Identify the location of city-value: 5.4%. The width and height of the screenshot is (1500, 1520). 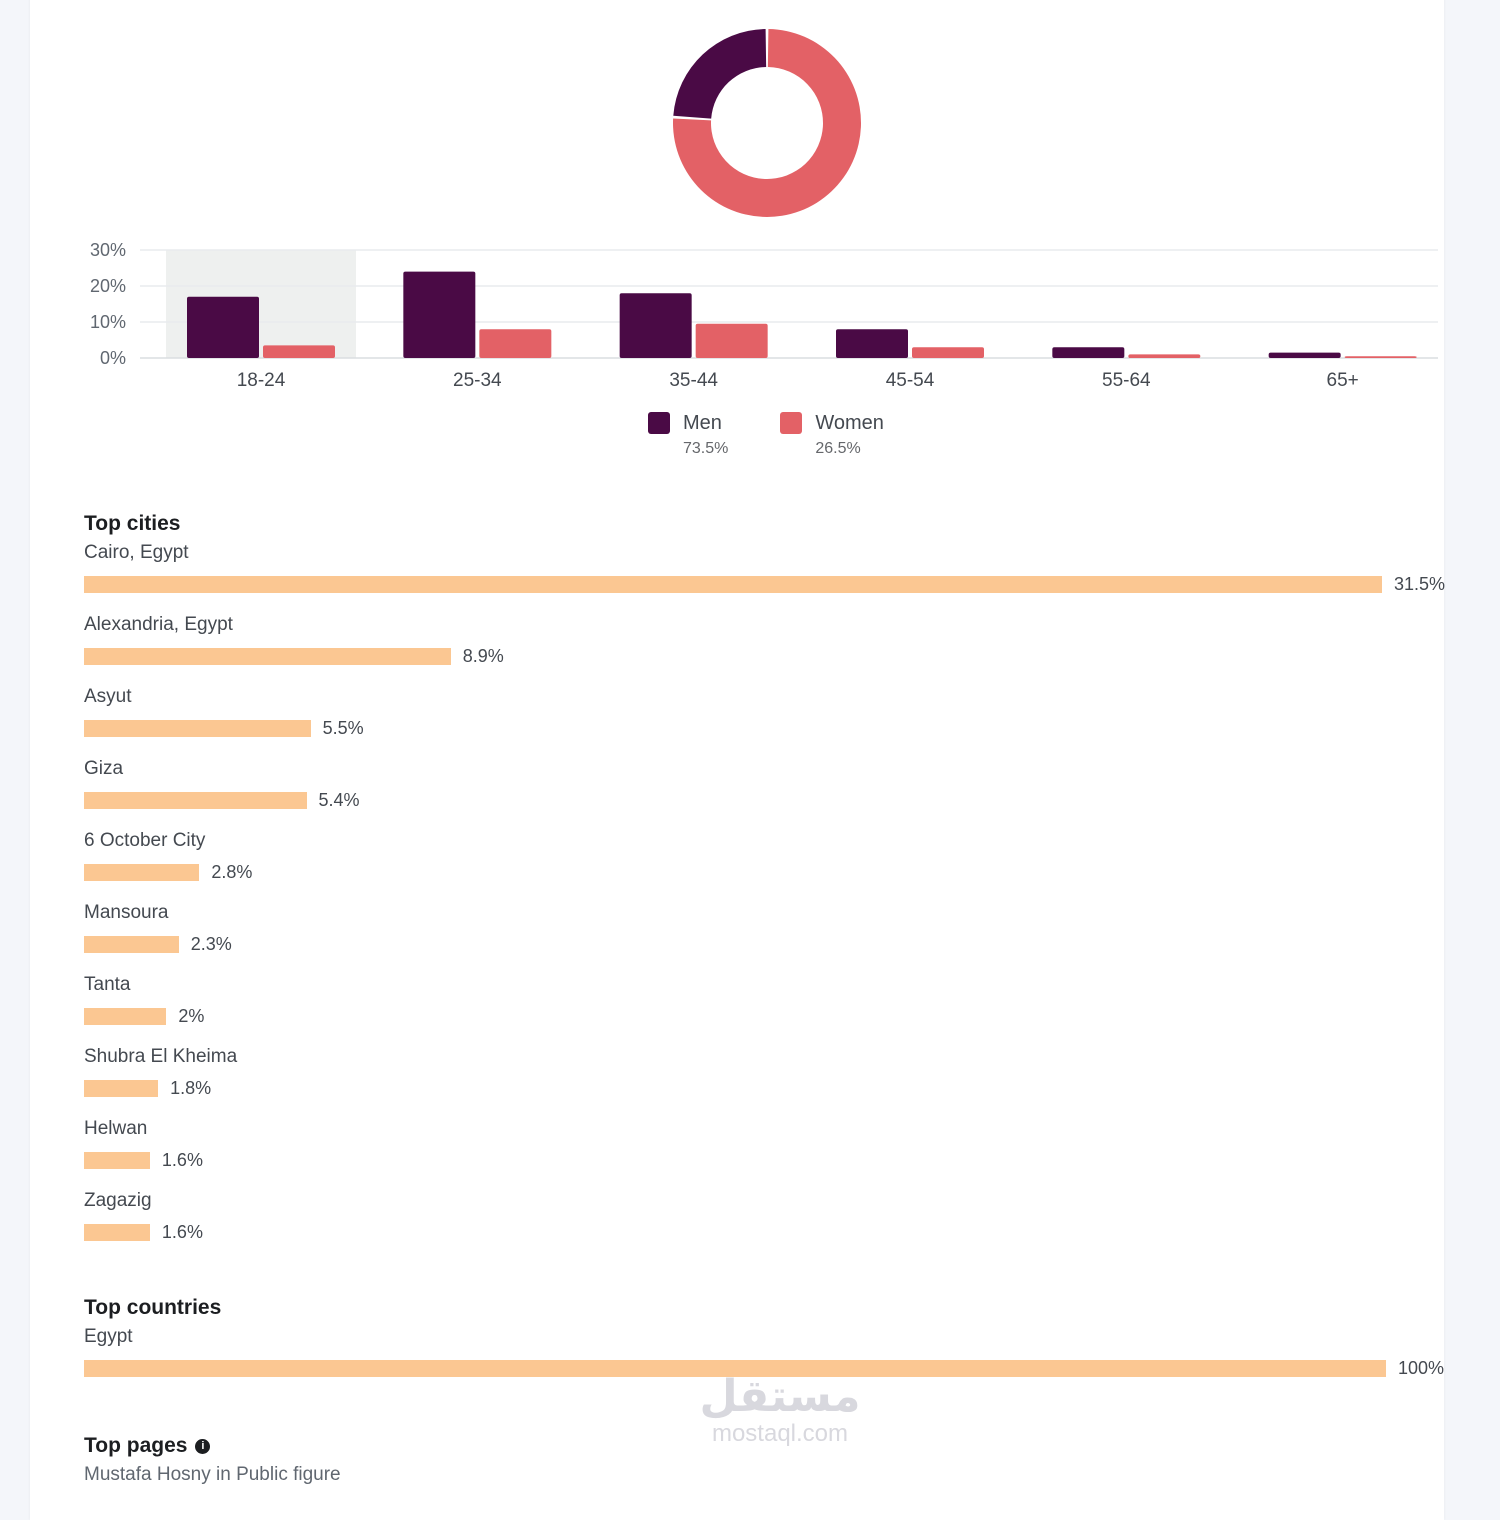
(339, 799).